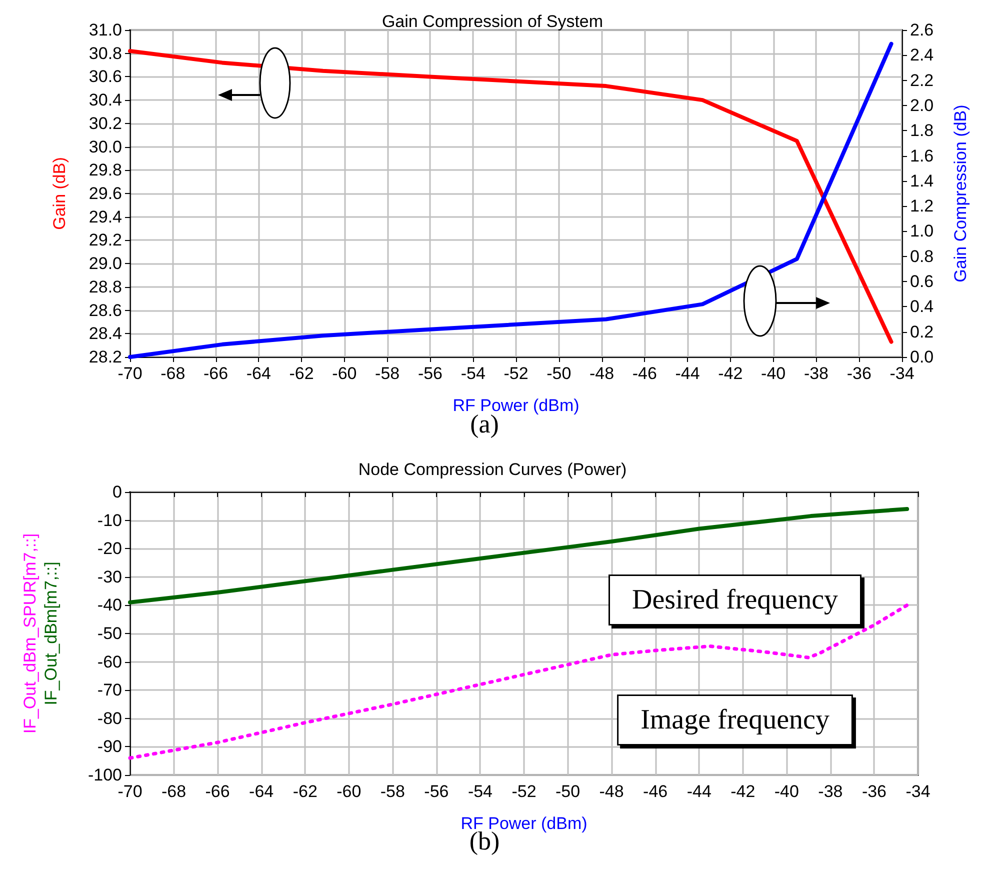 The image size is (985, 873). I want to click on annotation: Desired frequency, so click(735, 600).